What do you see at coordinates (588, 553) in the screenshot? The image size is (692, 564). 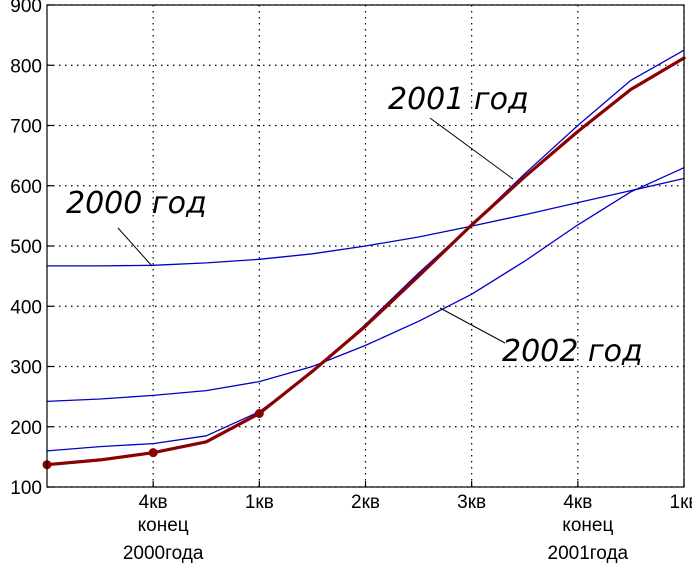 I see `x-note-1-line-1: 2001года` at bounding box center [588, 553].